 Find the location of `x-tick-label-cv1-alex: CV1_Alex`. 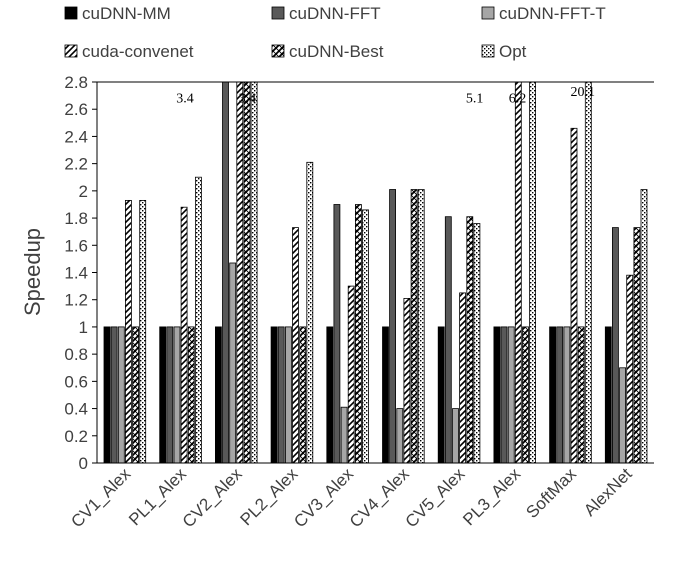

x-tick-label-cv1-alex: CV1_Alex is located at coordinates (100, 497).